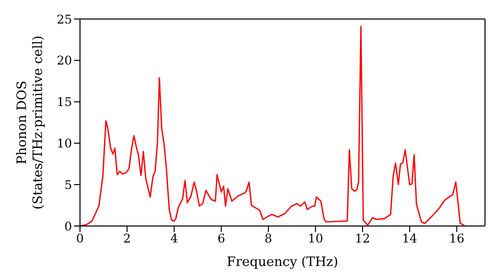  Describe the element at coordinates (30, 122) in the screenshot. I see `y-axis-title: Phonon DOS (States/THz·primitive cell)` at that location.